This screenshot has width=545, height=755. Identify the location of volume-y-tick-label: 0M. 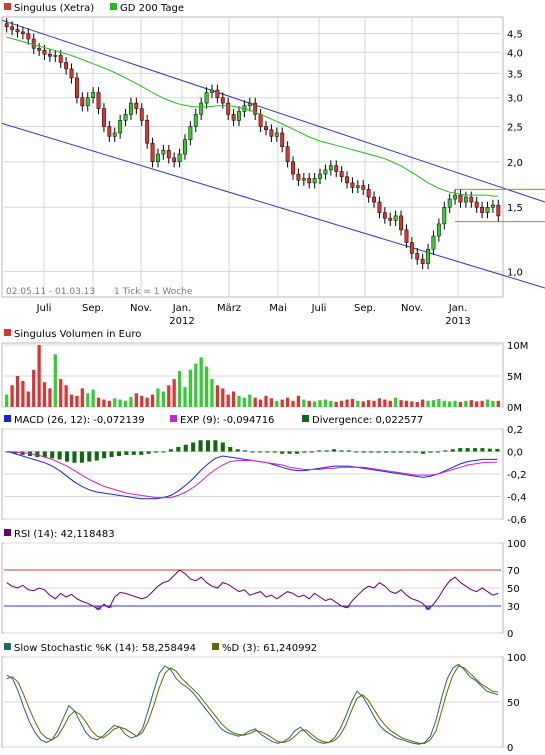
(514, 408).